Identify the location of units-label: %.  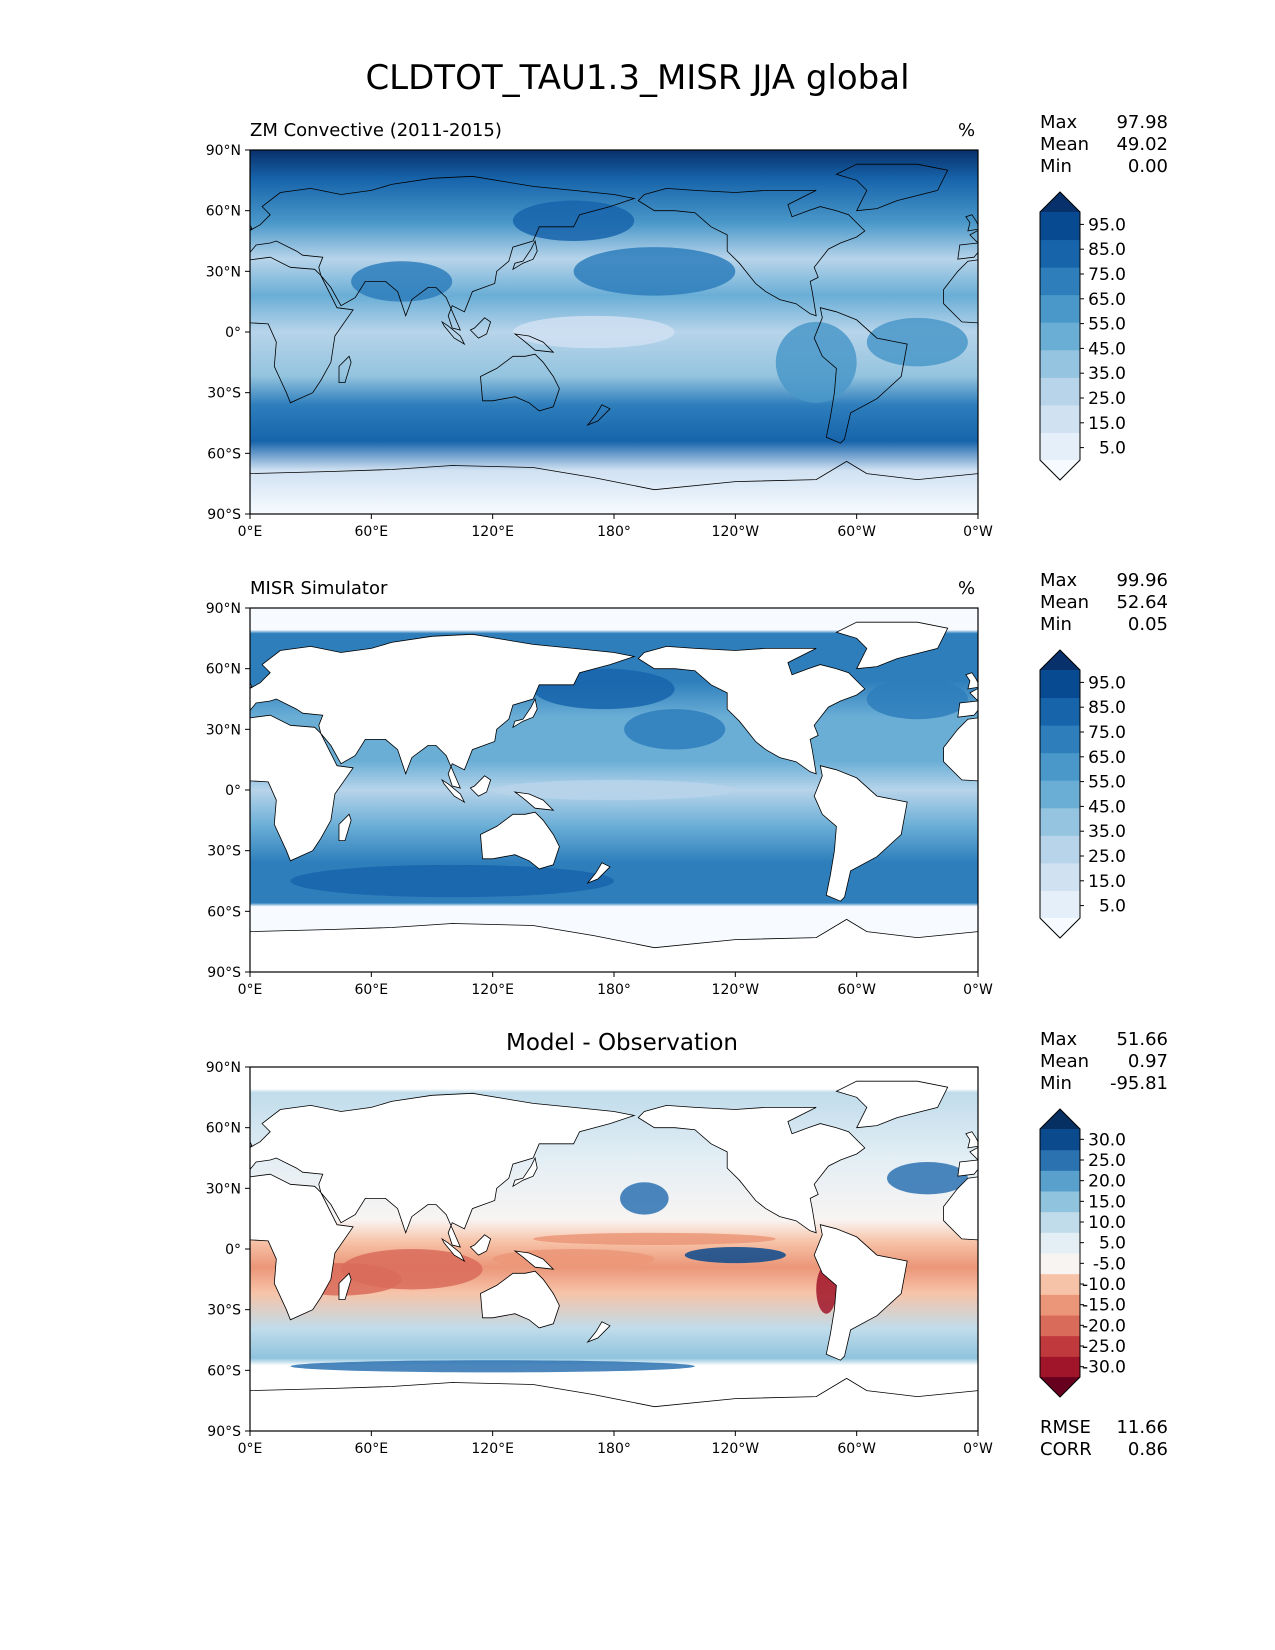
(967, 130).